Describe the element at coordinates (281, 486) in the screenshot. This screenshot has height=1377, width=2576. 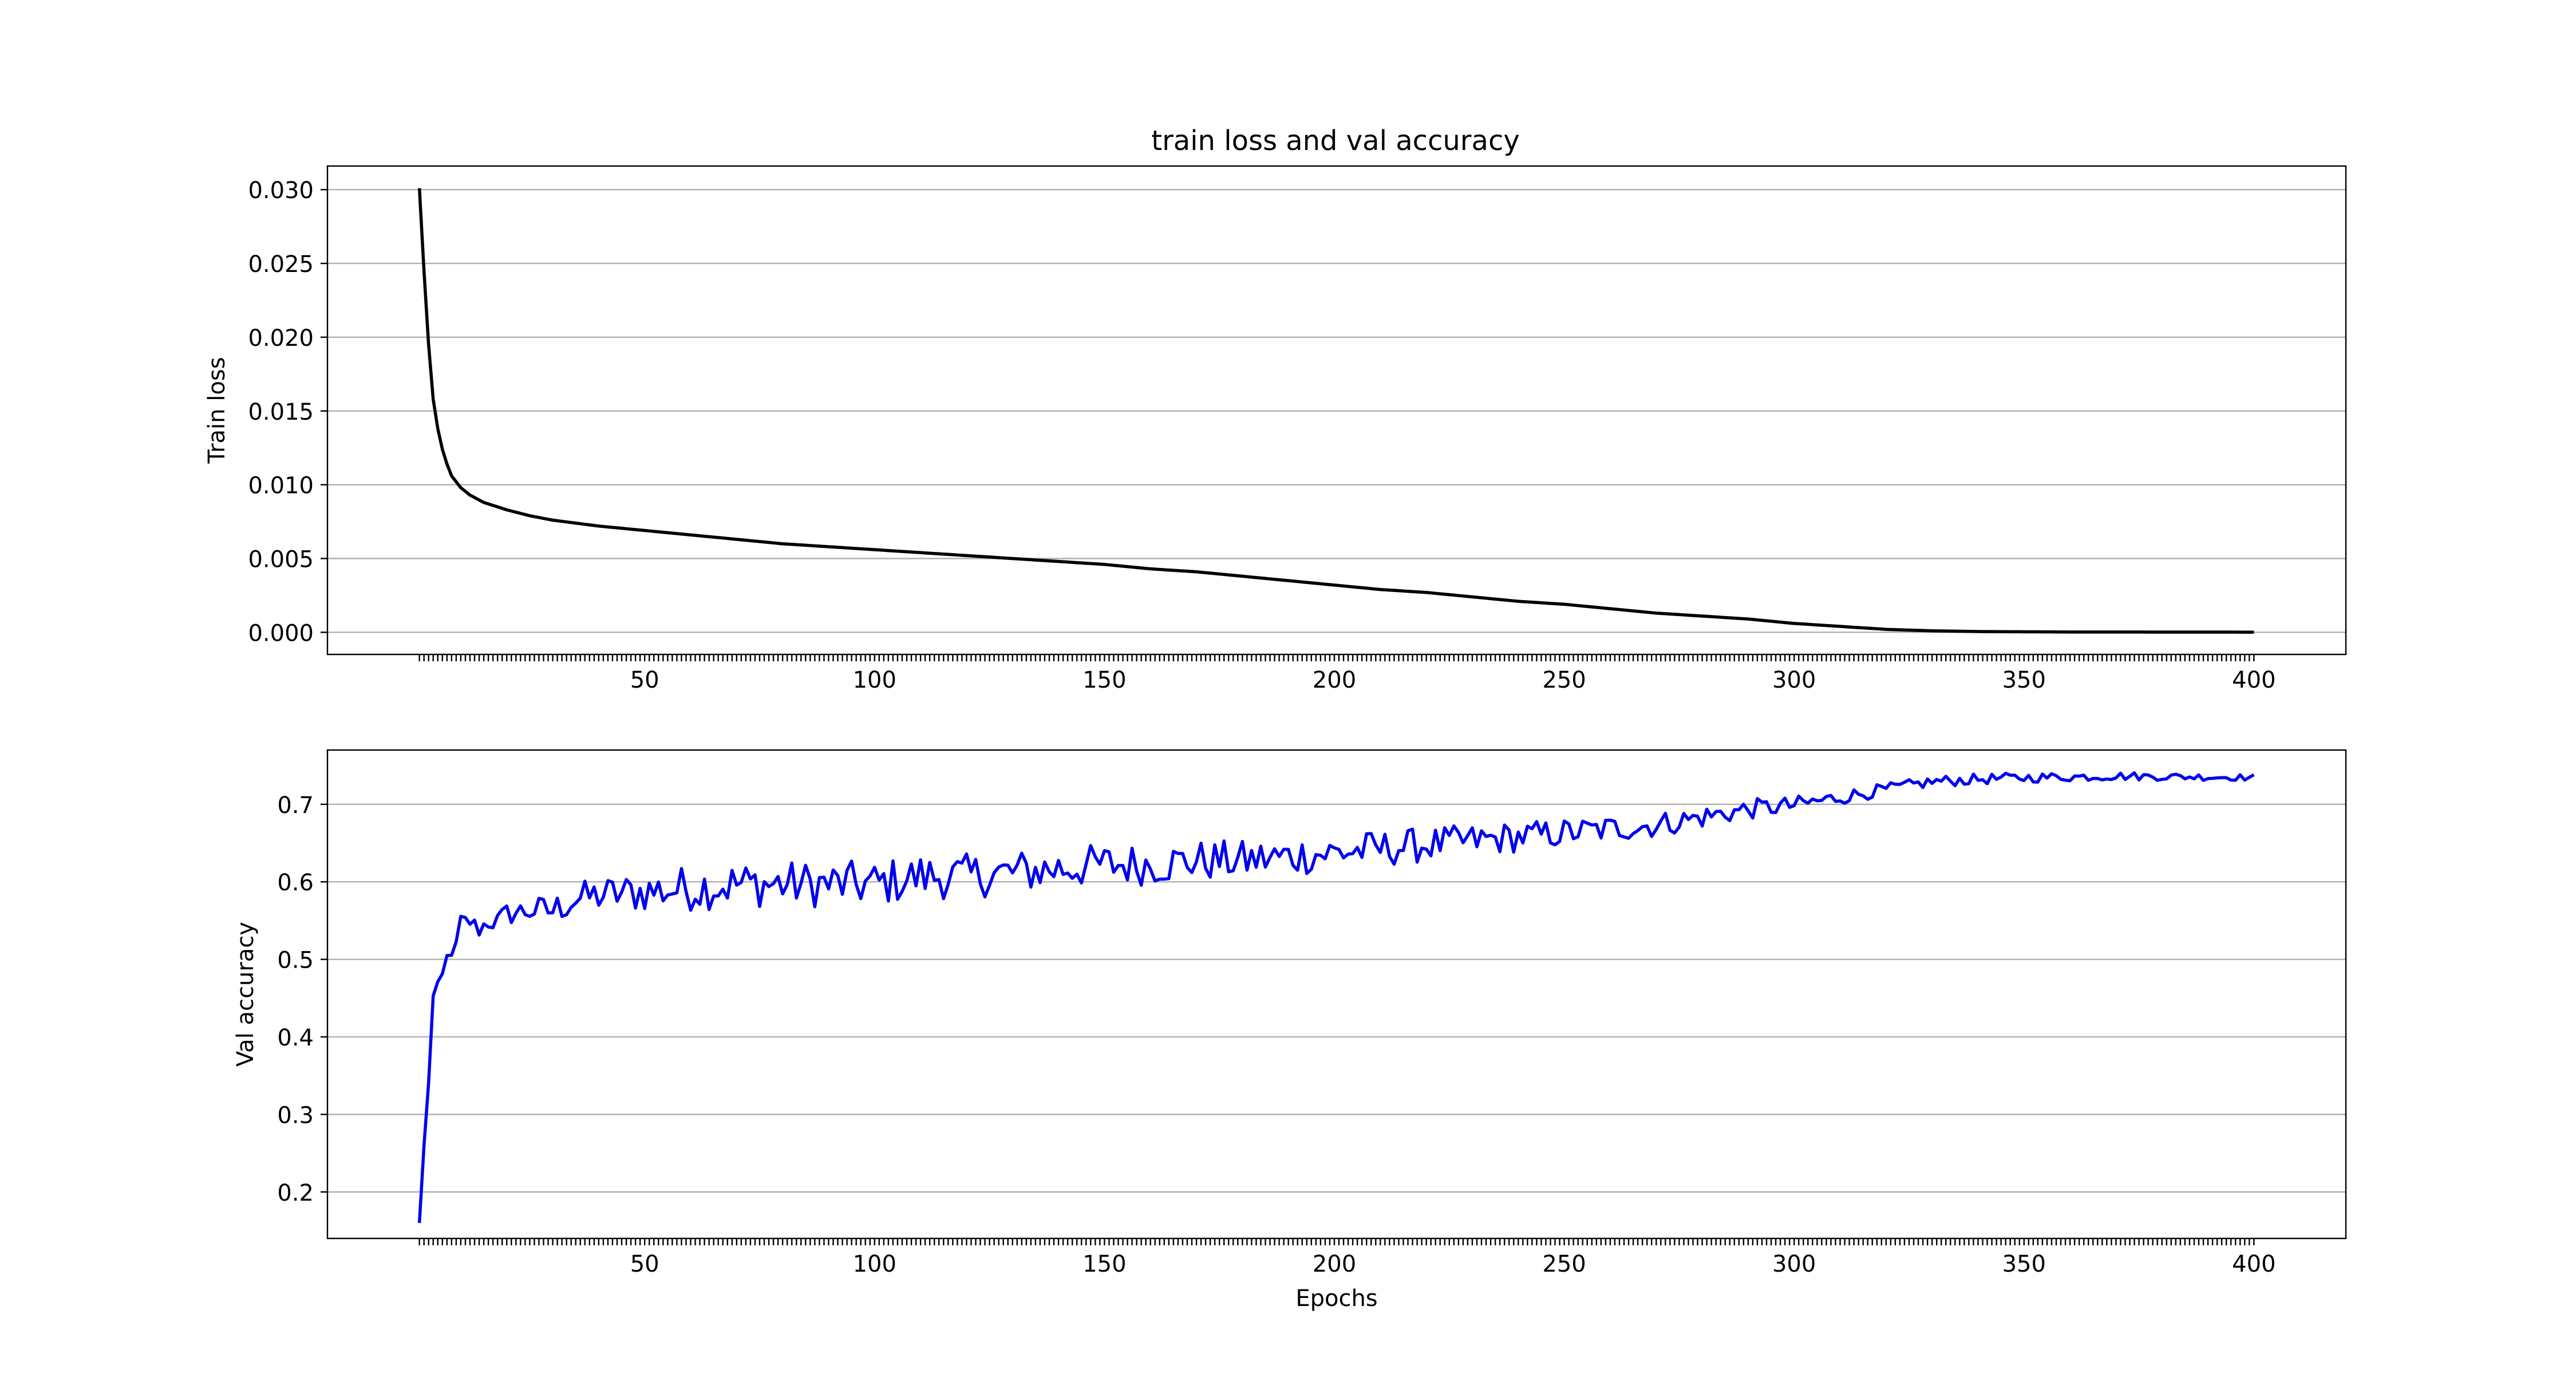
I see `y-tick-label: 0.010` at that location.